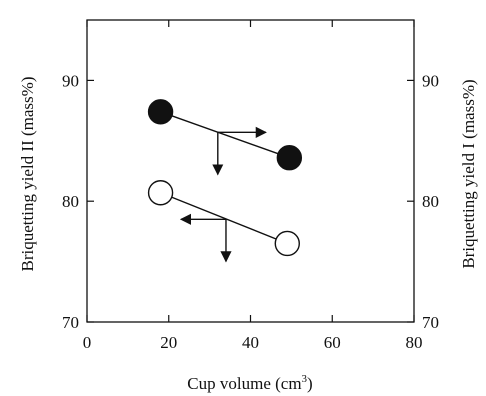 The image size is (486, 396). Describe the element at coordinates (87, 342) in the screenshot. I see `x-tick-label: 0` at that location.